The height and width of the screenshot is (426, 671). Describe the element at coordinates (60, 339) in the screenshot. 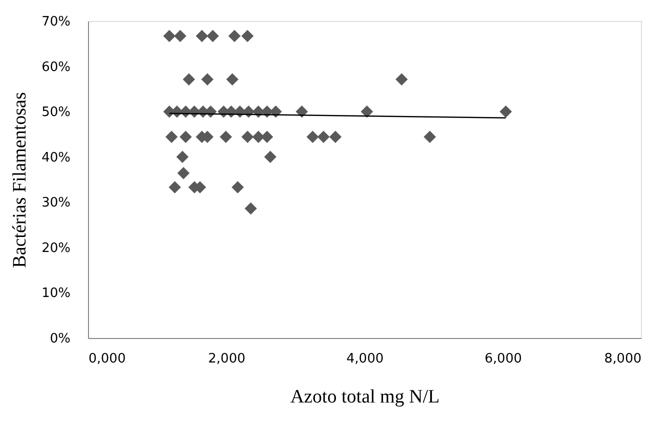

I see `y-tick-label: 0%` at that location.